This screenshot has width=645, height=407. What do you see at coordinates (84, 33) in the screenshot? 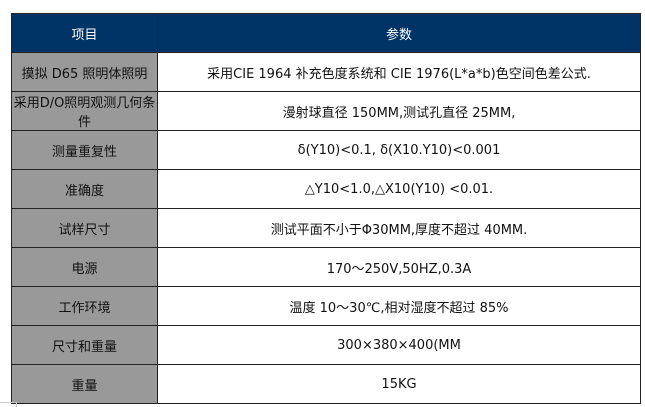
I see `header-item: 项目` at bounding box center [84, 33].